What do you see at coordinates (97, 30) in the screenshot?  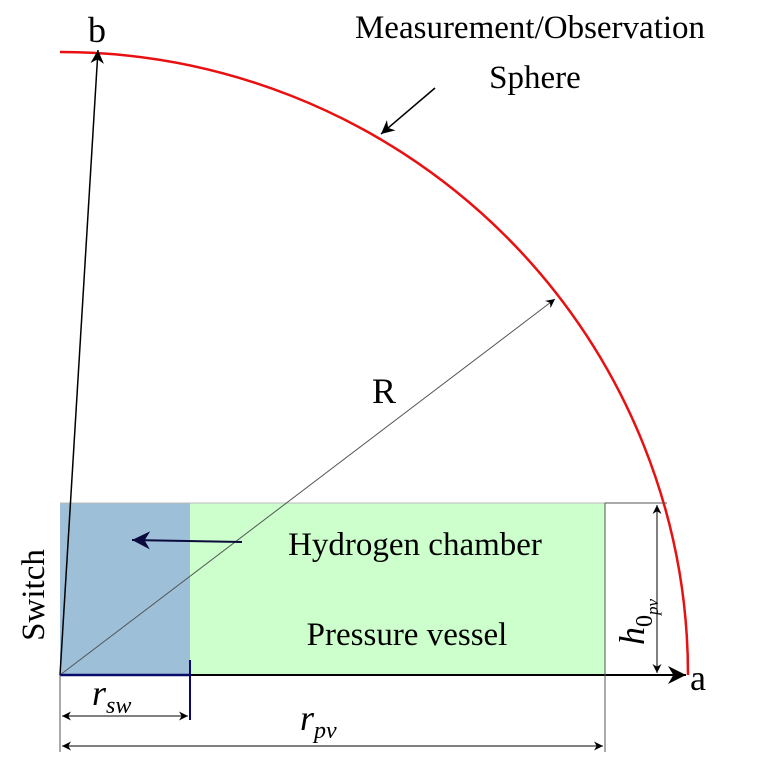 I see `label-b: b` at bounding box center [97, 30].